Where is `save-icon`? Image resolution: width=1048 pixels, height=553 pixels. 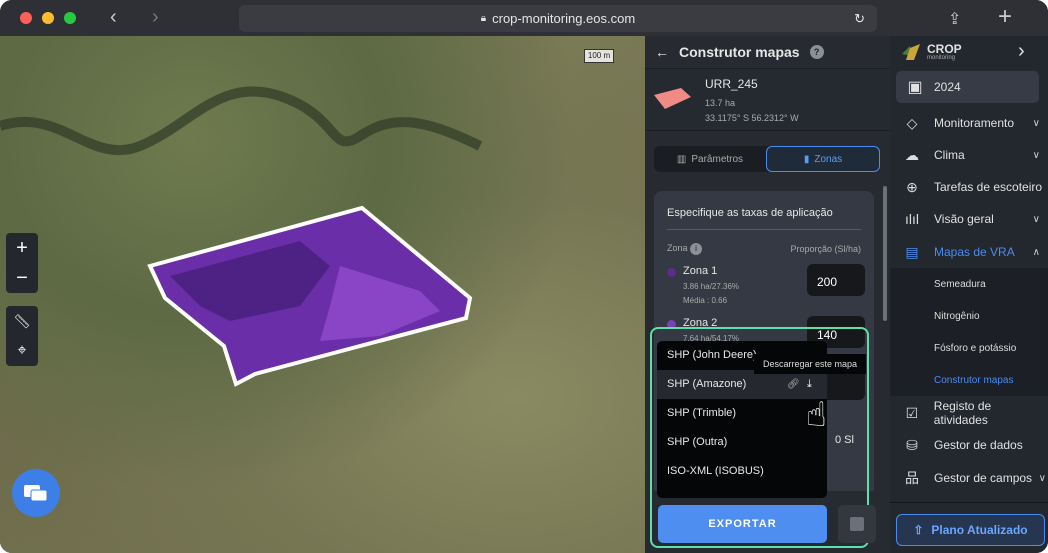
save-icon is located at coordinates (857, 524).